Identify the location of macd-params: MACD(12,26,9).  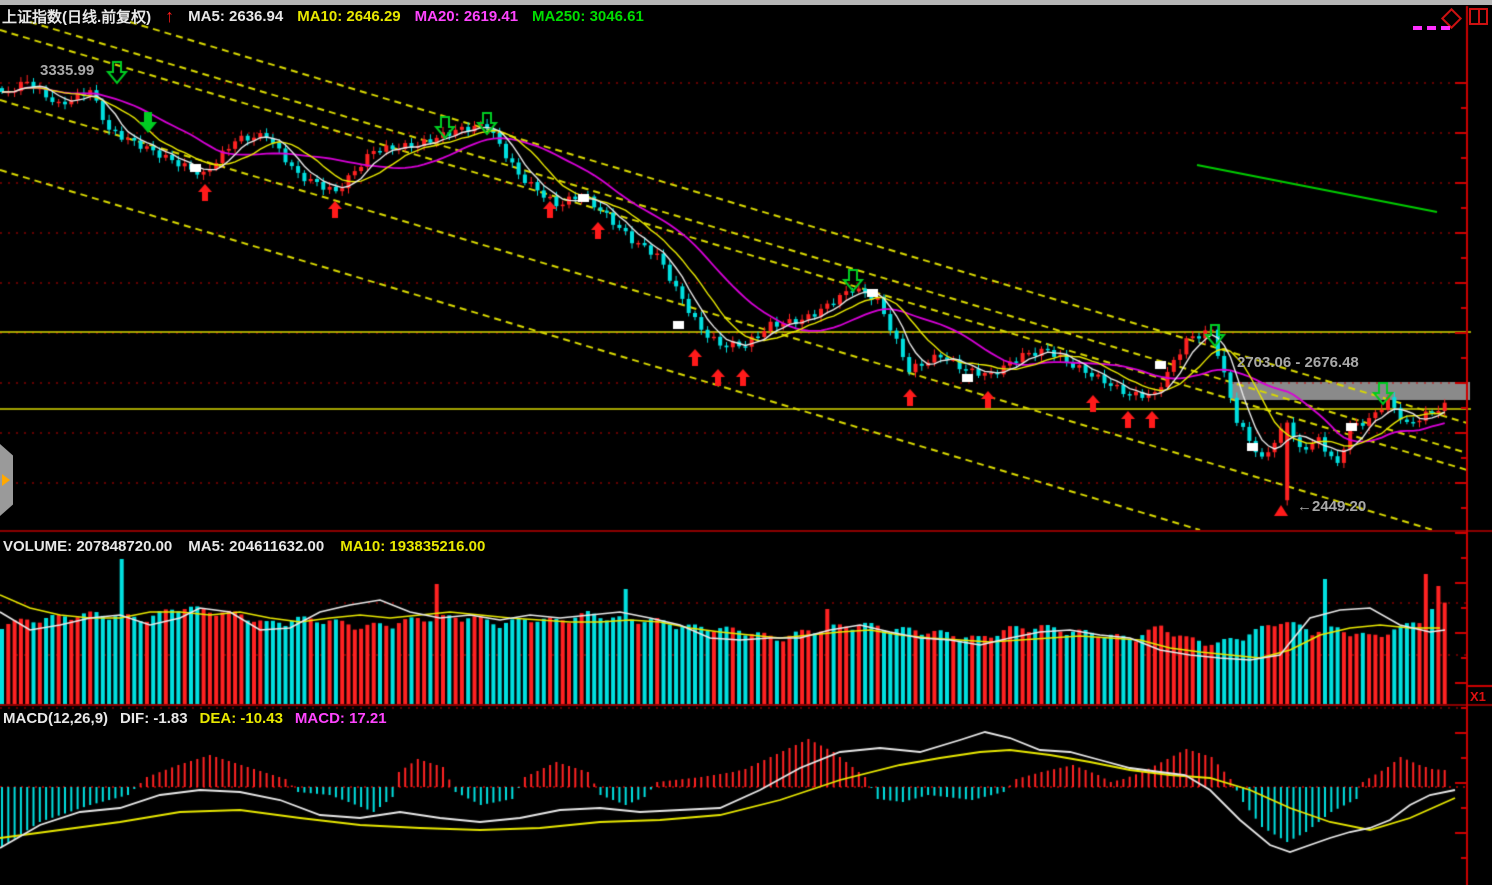
(56, 718).